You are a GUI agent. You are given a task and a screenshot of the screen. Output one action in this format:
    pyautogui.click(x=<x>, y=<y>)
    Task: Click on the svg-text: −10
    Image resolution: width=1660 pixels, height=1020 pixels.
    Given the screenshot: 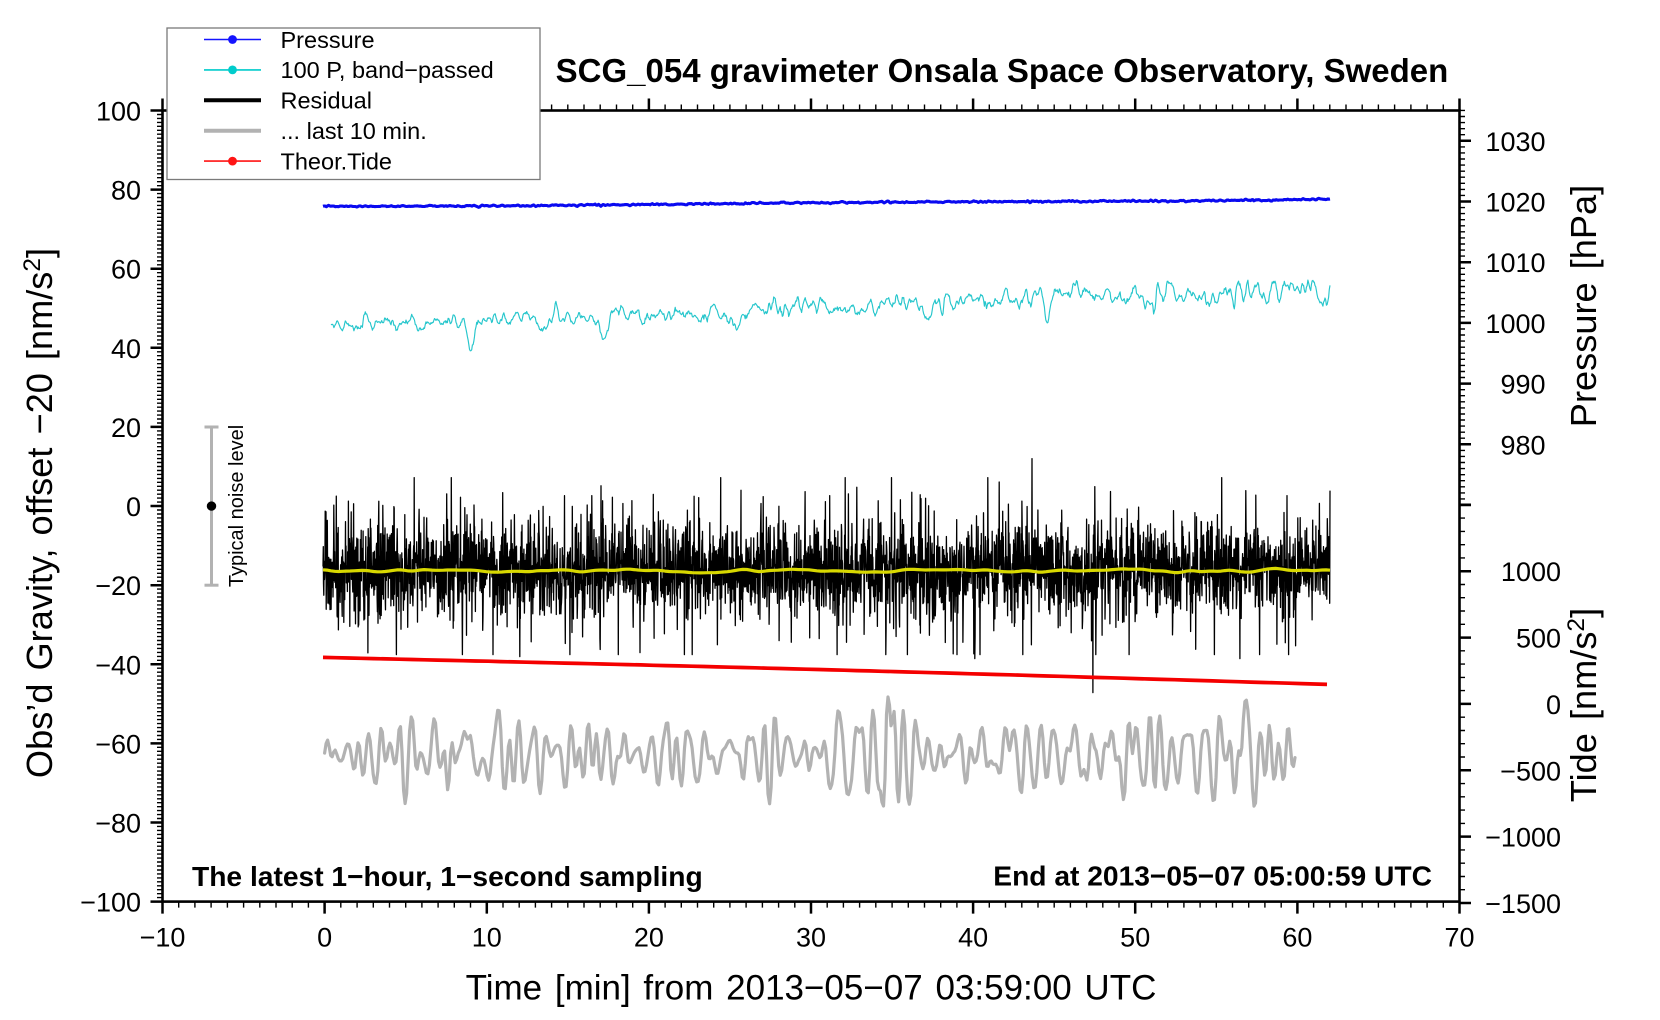 What is the action you would take?
    pyautogui.click(x=163, y=938)
    